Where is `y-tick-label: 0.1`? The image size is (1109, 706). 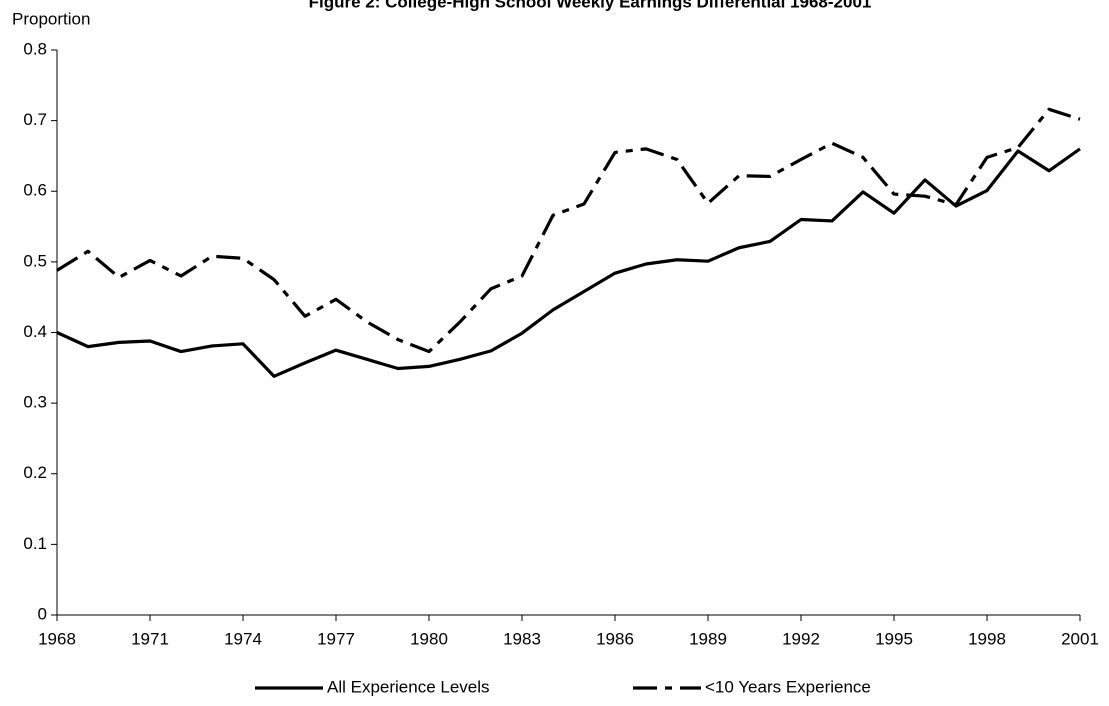 y-tick-label: 0.1 is located at coordinates (35, 543).